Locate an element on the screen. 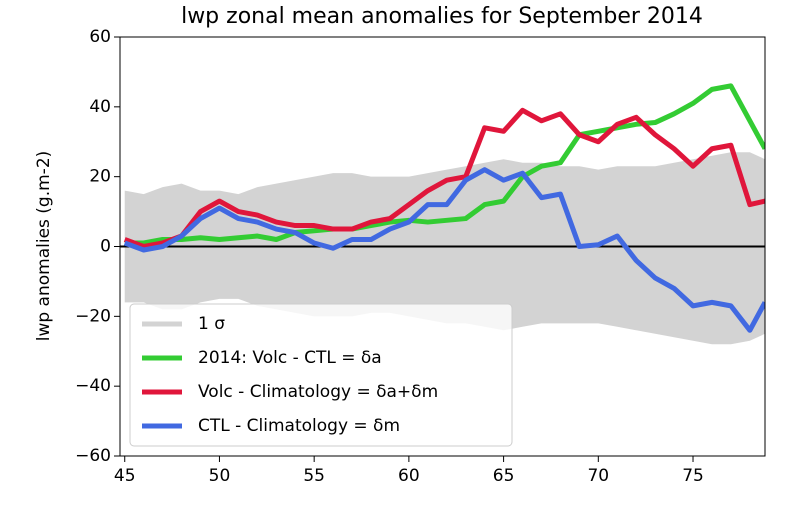 Image resolution: width=811 pixels, height=520 pixels. x-tick-label: 45 is located at coordinates (125, 476).